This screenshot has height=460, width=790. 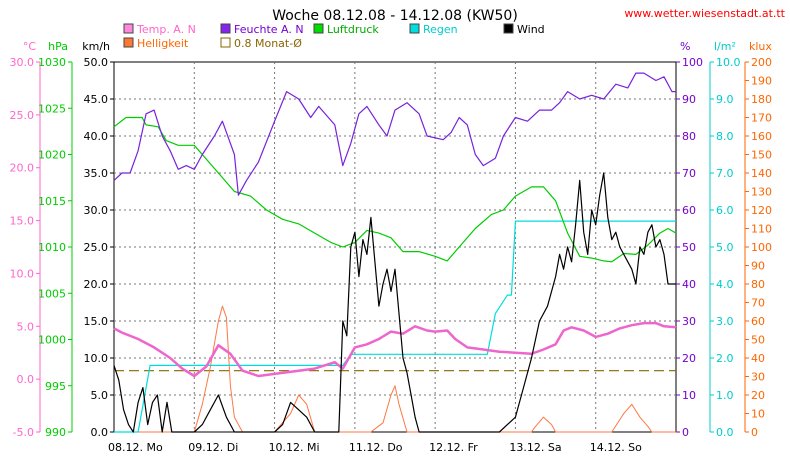 I want to click on axis-tick-label: 180, so click(x=761, y=99).